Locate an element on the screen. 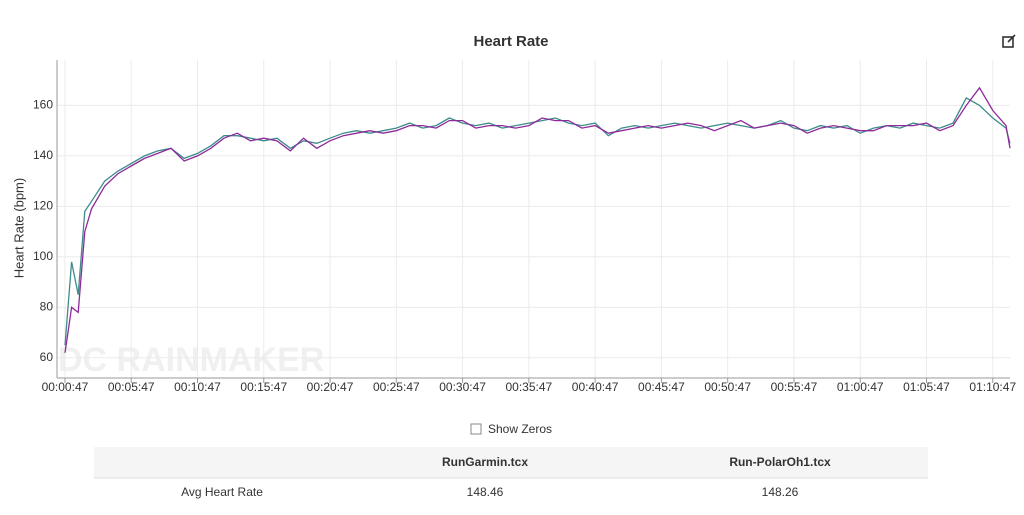  checkbox-label: Show Zeros is located at coordinates (520, 429).